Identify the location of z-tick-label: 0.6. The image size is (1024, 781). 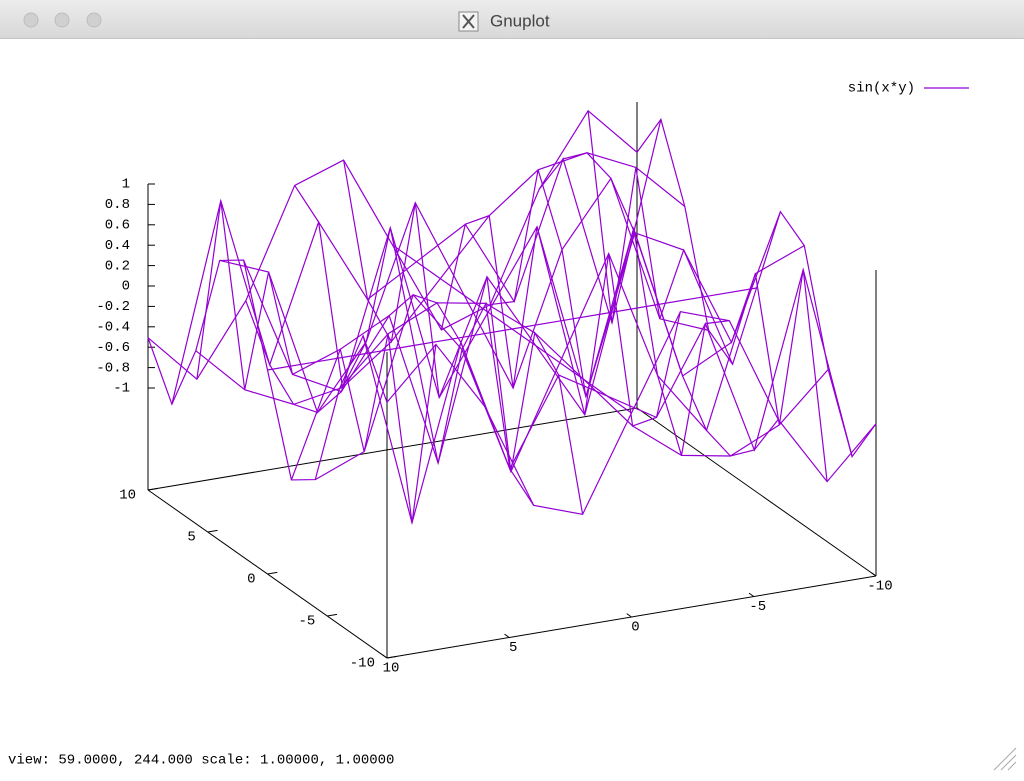
(117, 226).